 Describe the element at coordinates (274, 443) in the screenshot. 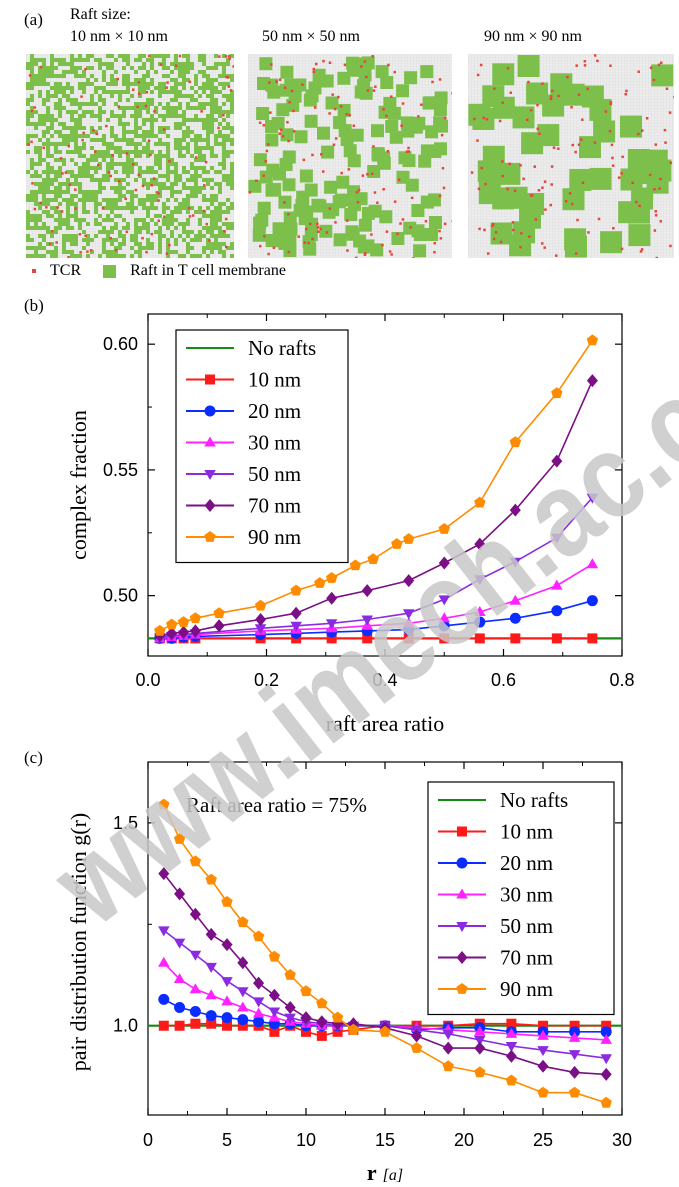

I see `legend-label: 30 nm` at that location.